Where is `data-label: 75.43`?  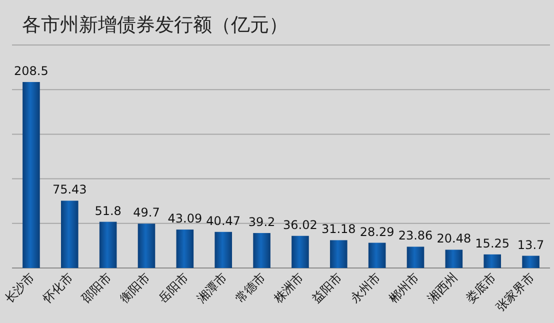
data-label: 75.43 is located at coordinates (69, 189).